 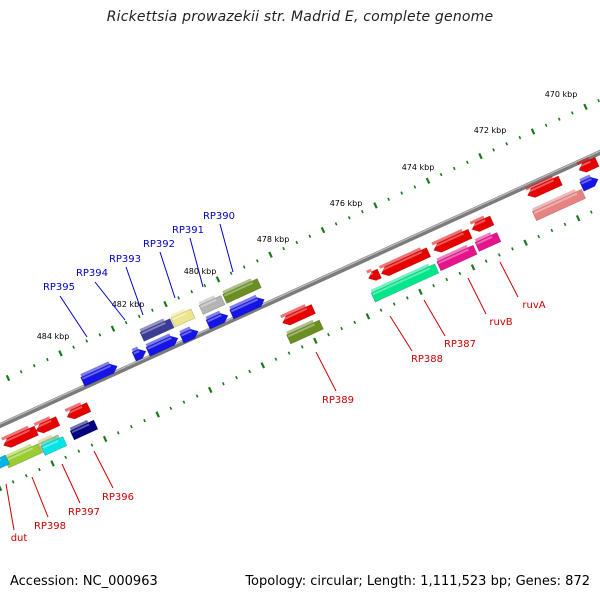 What do you see at coordinates (188, 230) in the screenshot?
I see `gene-label-forward: RP391` at bounding box center [188, 230].